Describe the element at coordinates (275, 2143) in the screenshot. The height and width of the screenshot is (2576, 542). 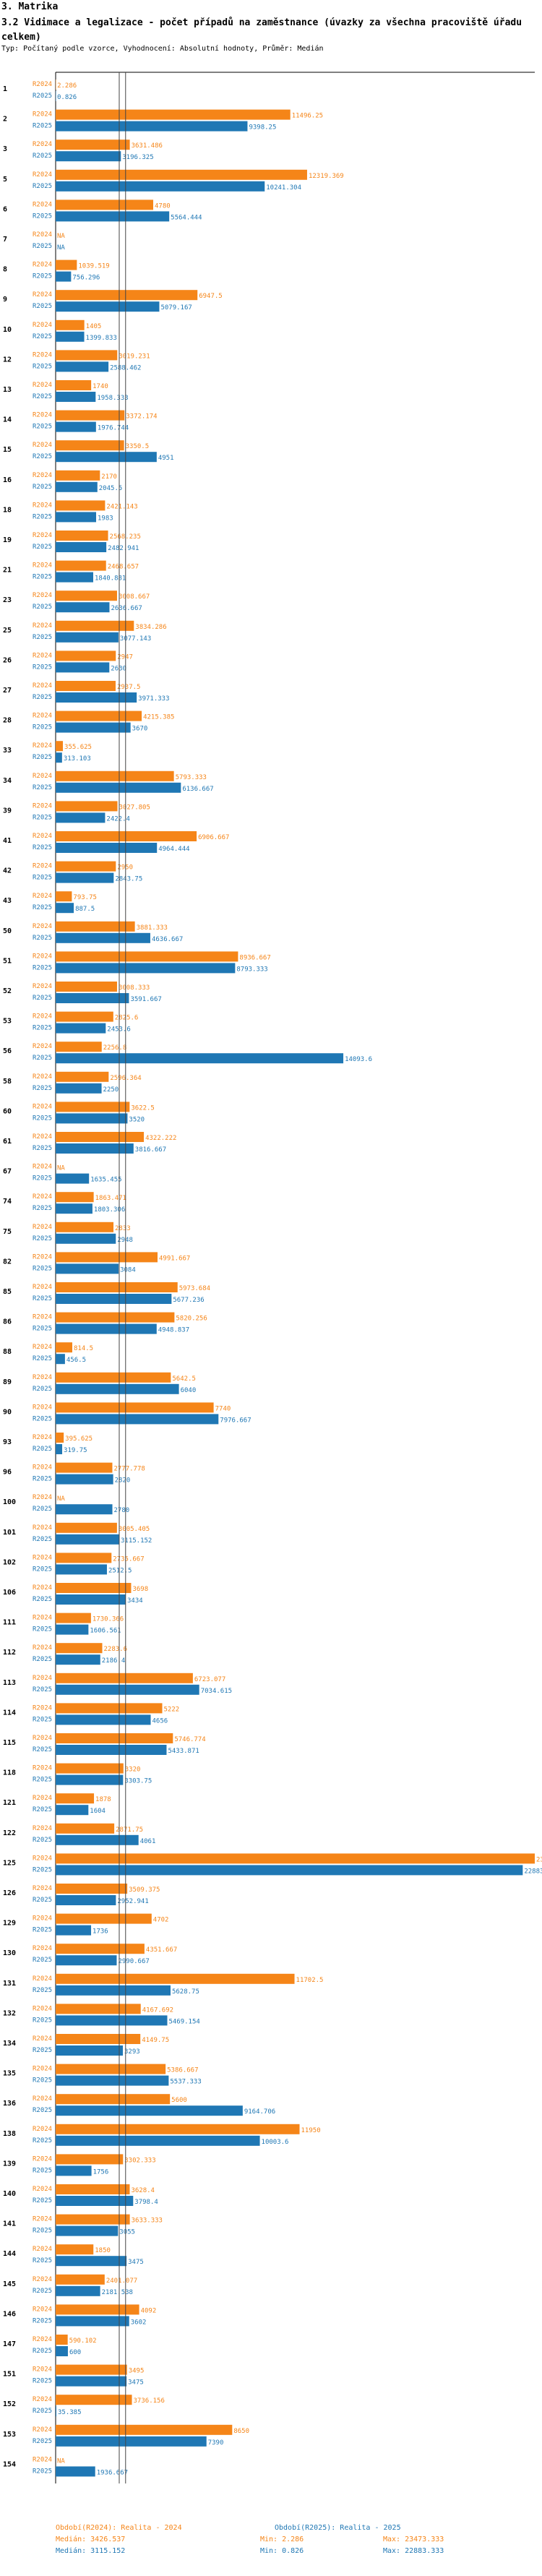
I see `value-label-r2025: 10003.6` at that location.